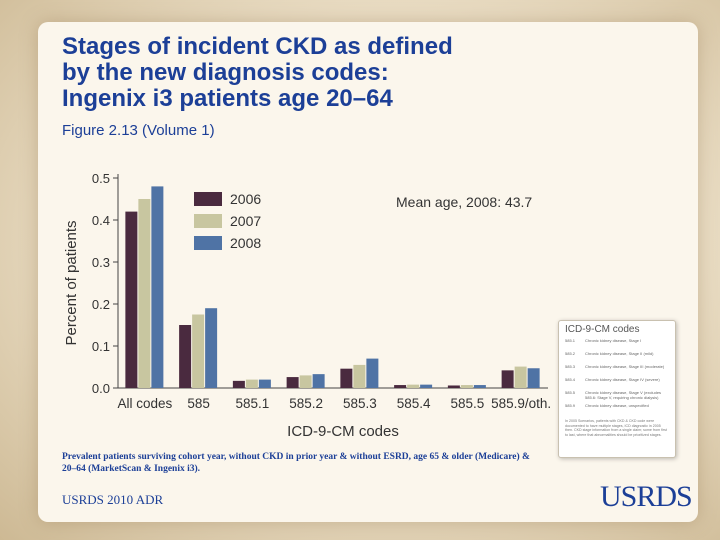 The image size is (720, 540). I want to click on x-tick-label: 585, so click(198, 403).